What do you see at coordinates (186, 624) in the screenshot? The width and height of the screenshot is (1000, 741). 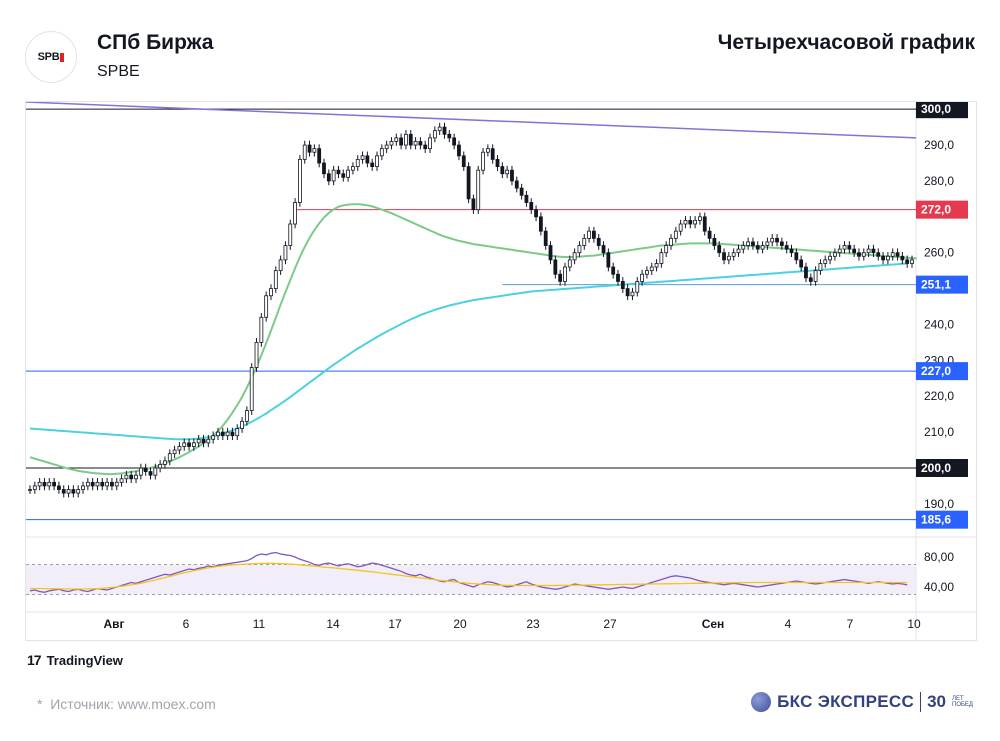 I see `x-tick-label: 6` at bounding box center [186, 624].